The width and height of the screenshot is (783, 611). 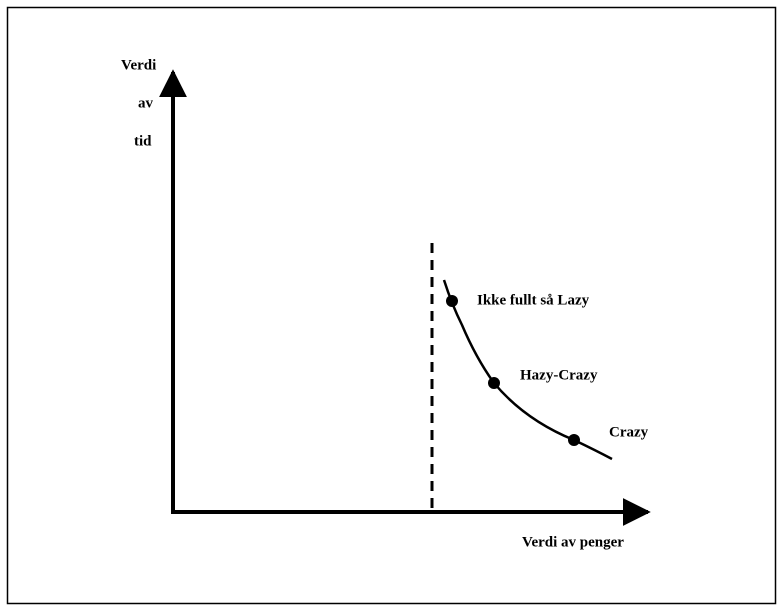 I want to click on y-axis-label: av, so click(x=146, y=103).